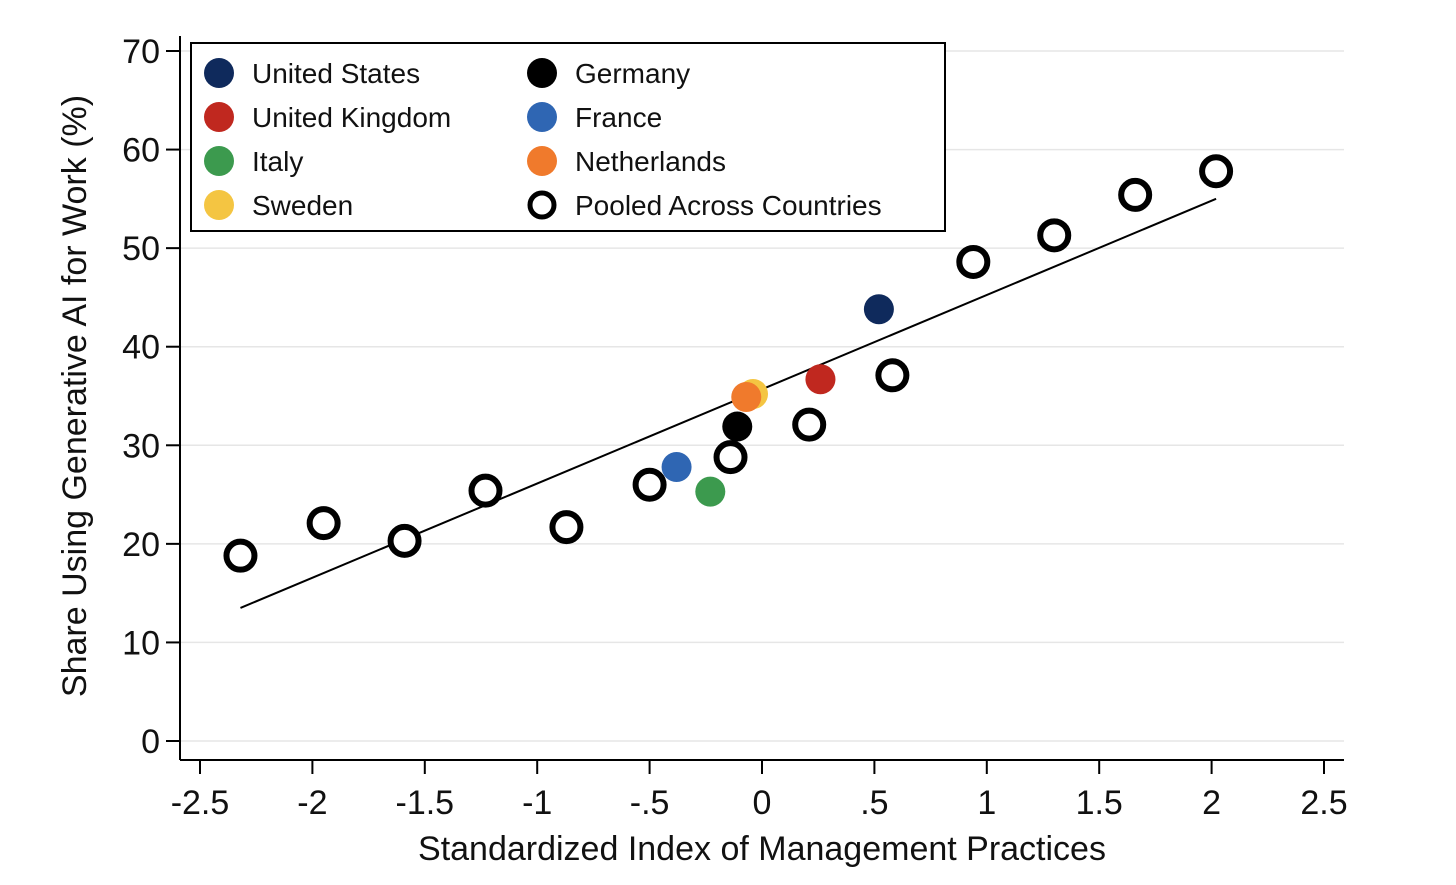  What do you see at coordinates (986, 803) in the screenshot?
I see `x-tick-label: 1` at bounding box center [986, 803].